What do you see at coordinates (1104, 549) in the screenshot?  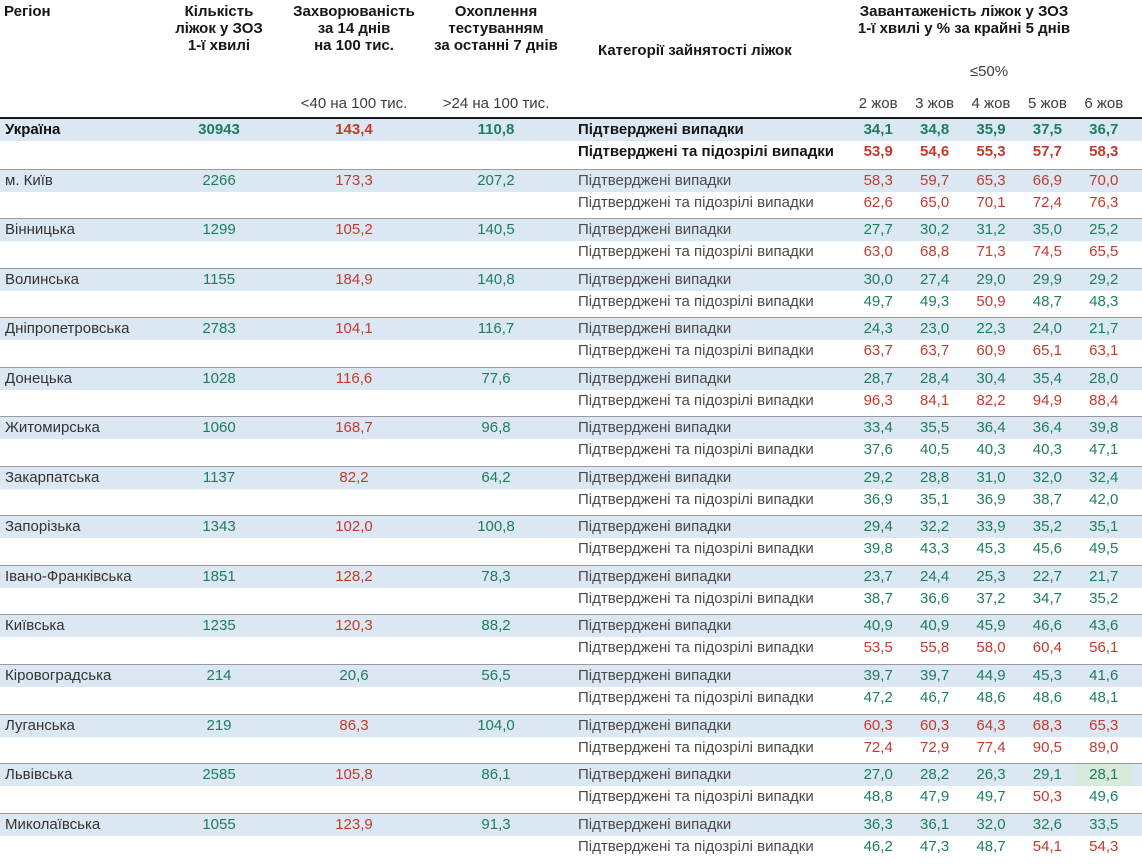 I see `occupancy-value: 49,5` at bounding box center [1104, 549].